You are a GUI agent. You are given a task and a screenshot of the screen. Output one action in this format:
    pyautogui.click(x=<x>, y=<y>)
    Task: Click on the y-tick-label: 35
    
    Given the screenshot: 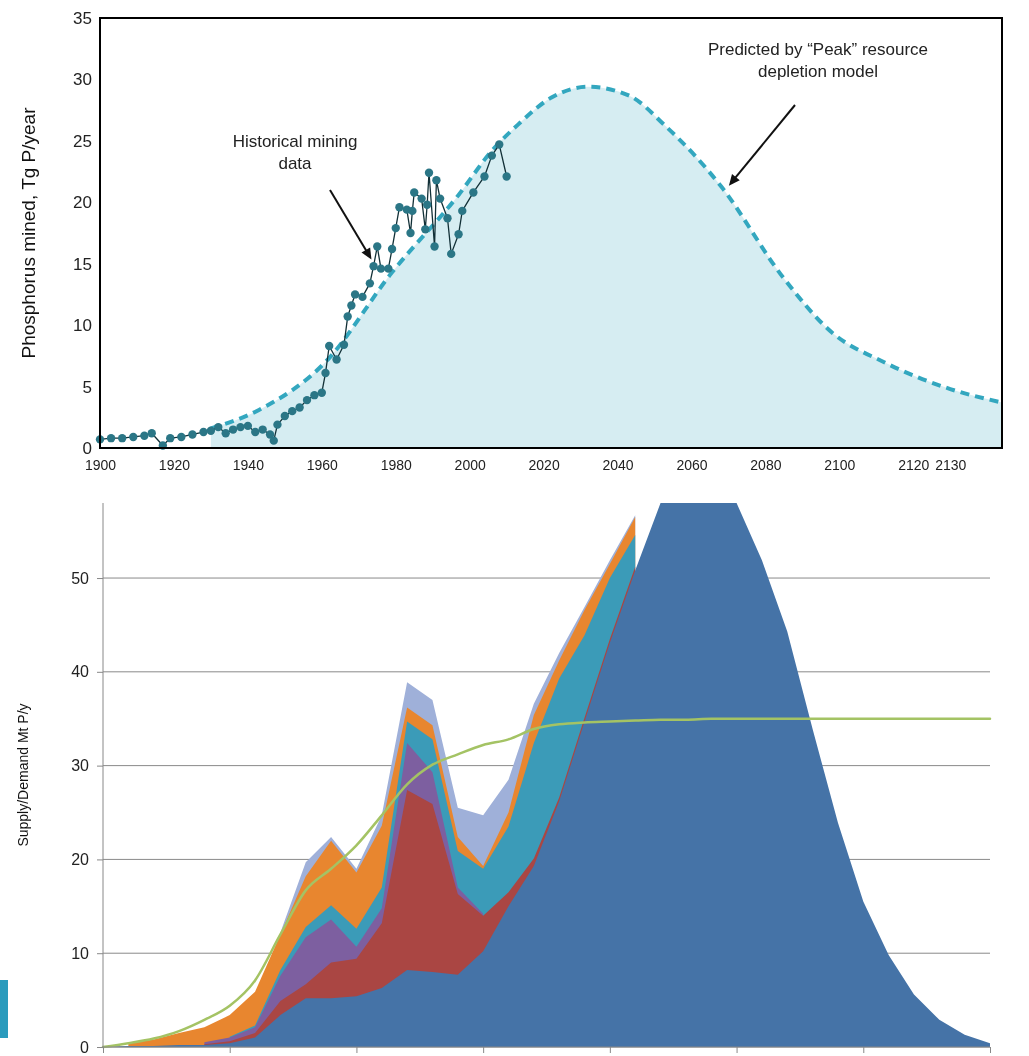 What is the action you would take?
    pyautogui.click(x=82, y=18)
    